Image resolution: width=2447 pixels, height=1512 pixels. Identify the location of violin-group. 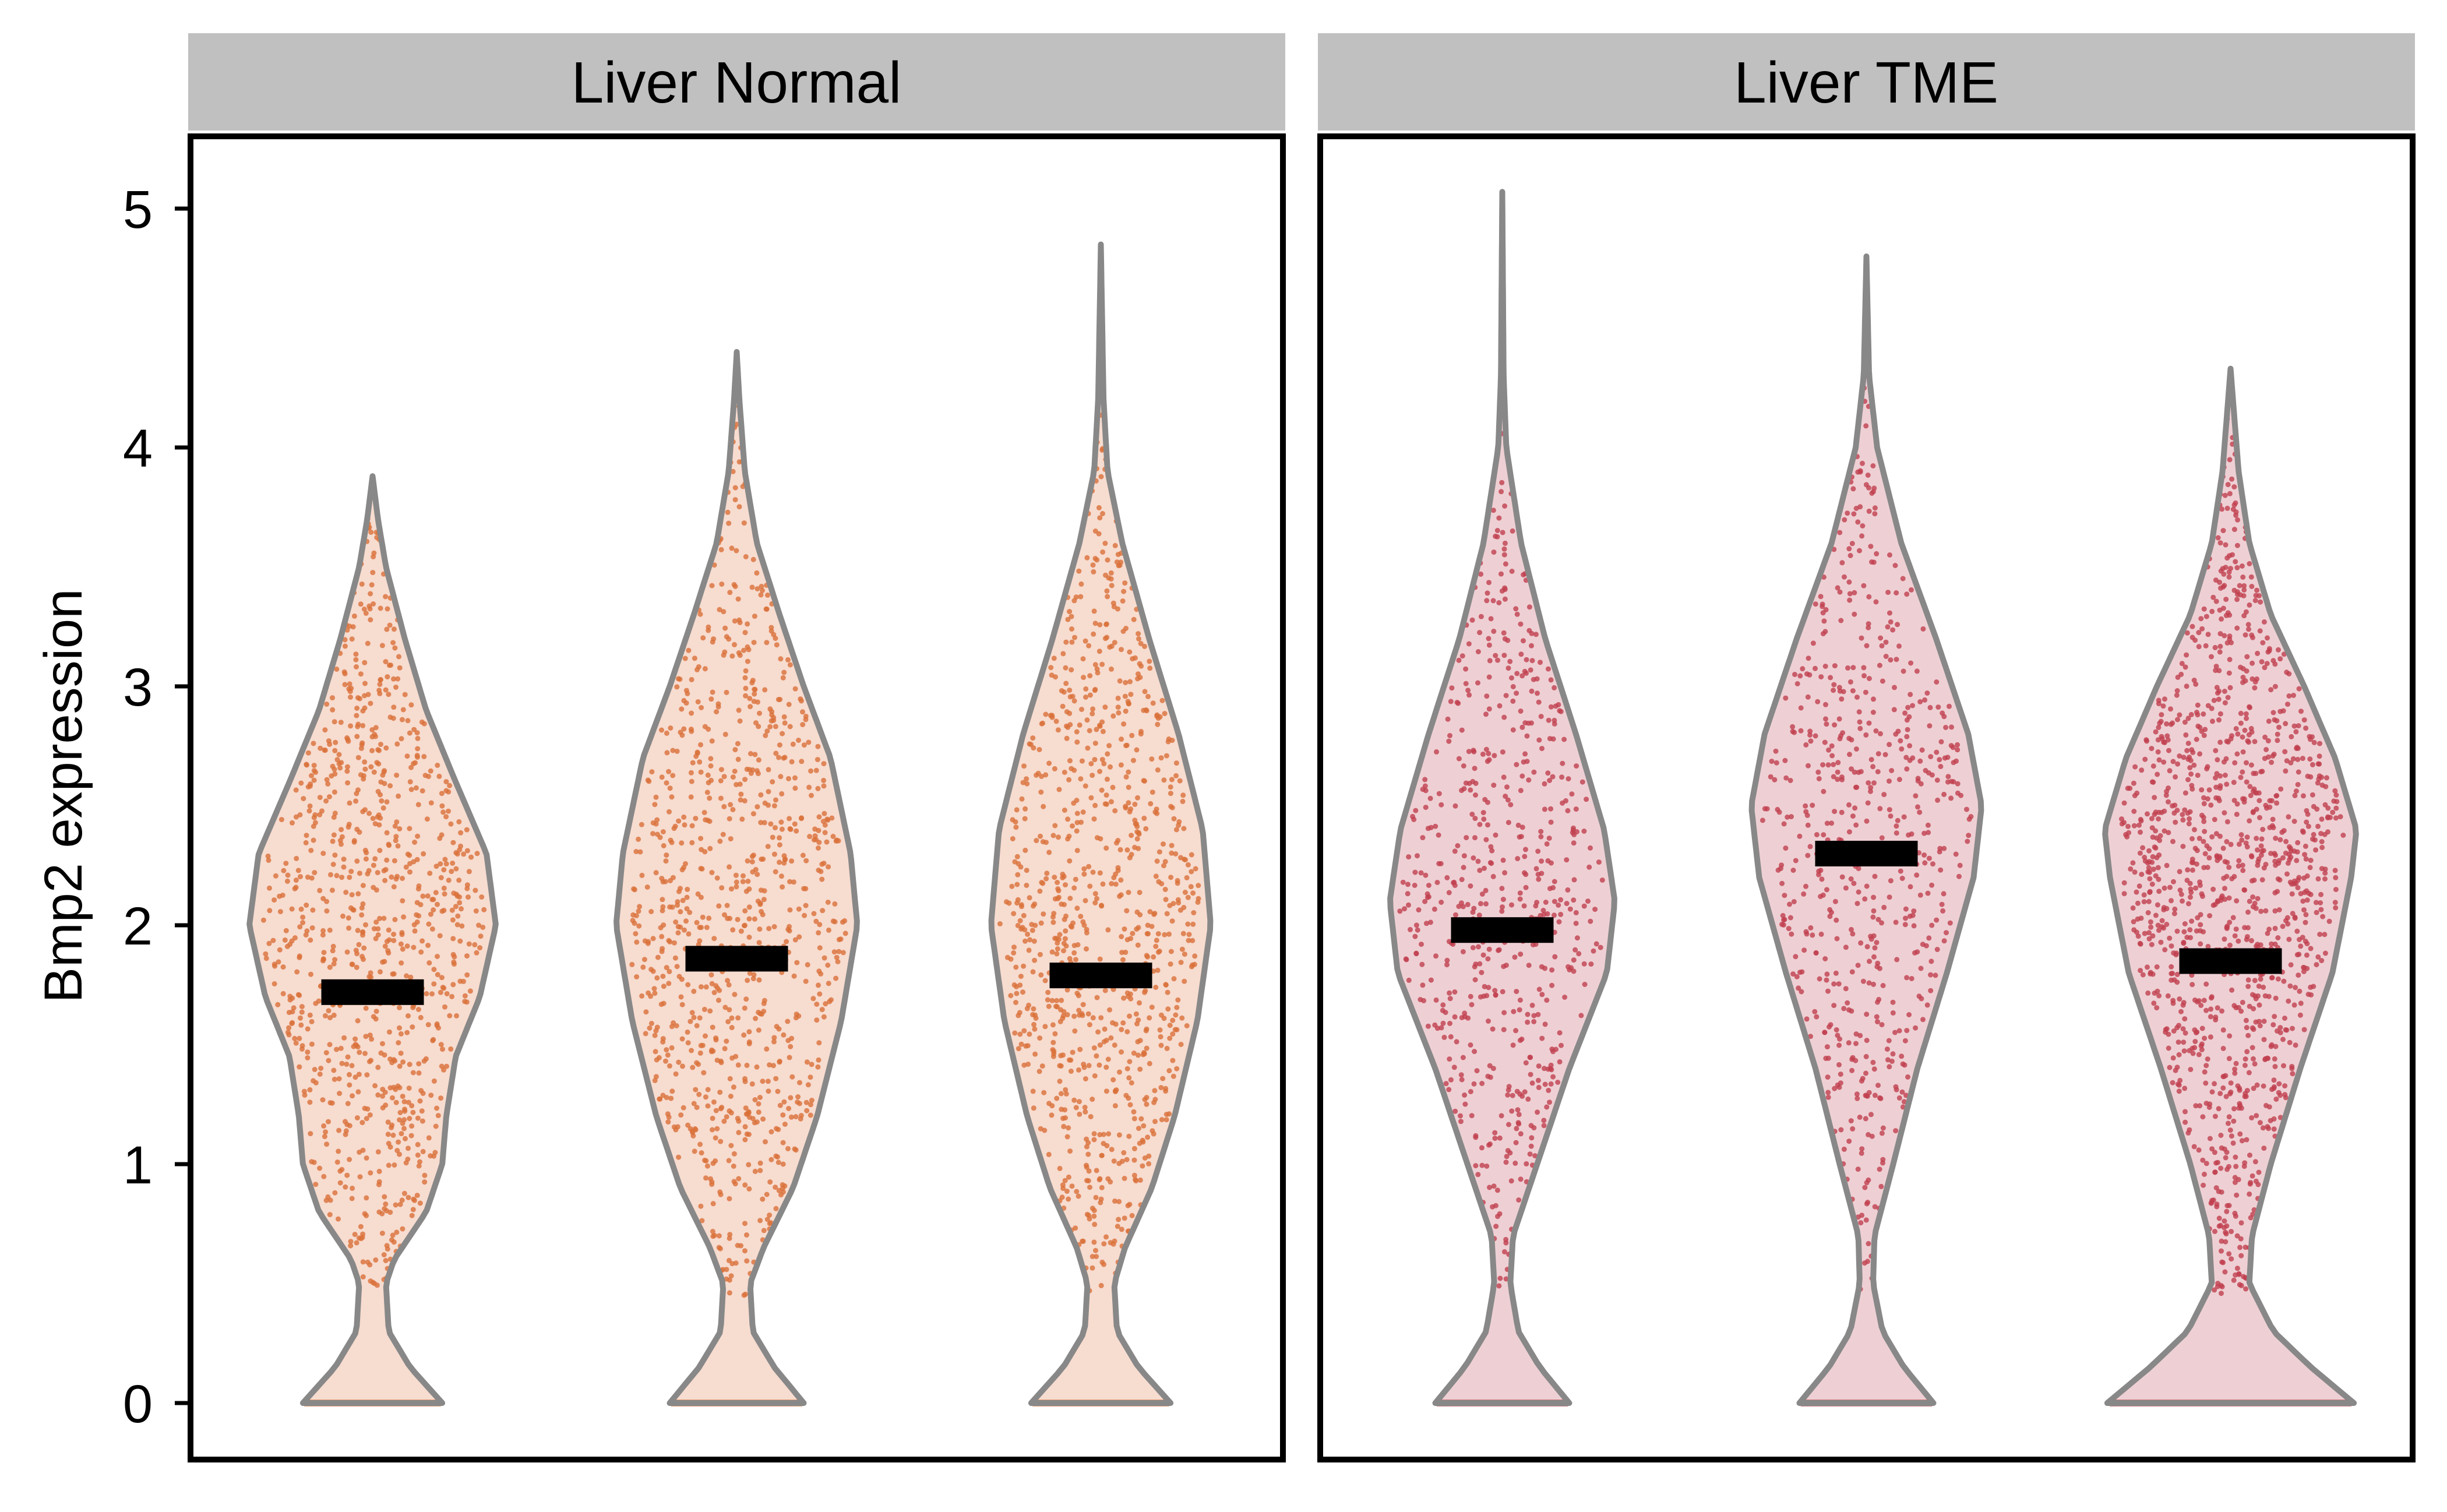
(2230, 886).